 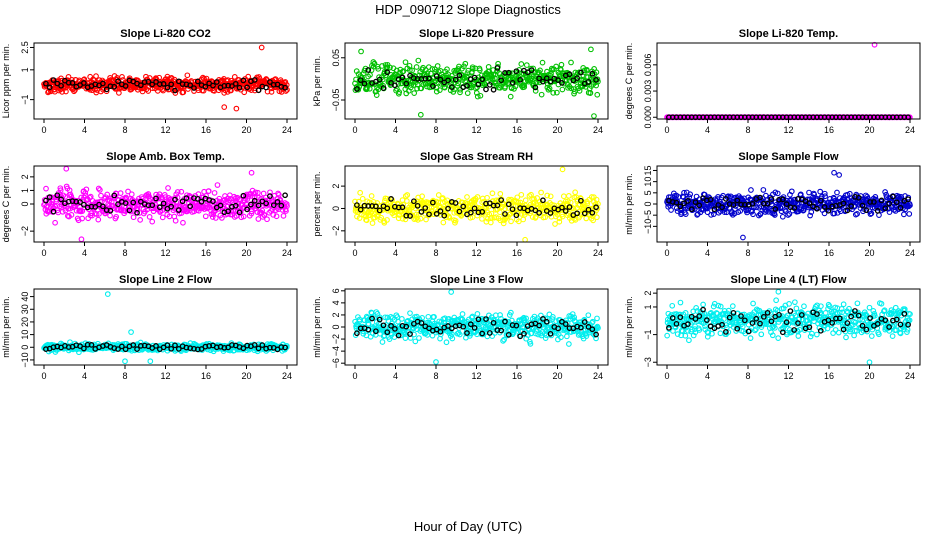 What do you see at coordinates (789, 280) in the screenshot?
I see `panel-title: Slope Line 4 (LT) Flow` at bounding box center [789, 280].